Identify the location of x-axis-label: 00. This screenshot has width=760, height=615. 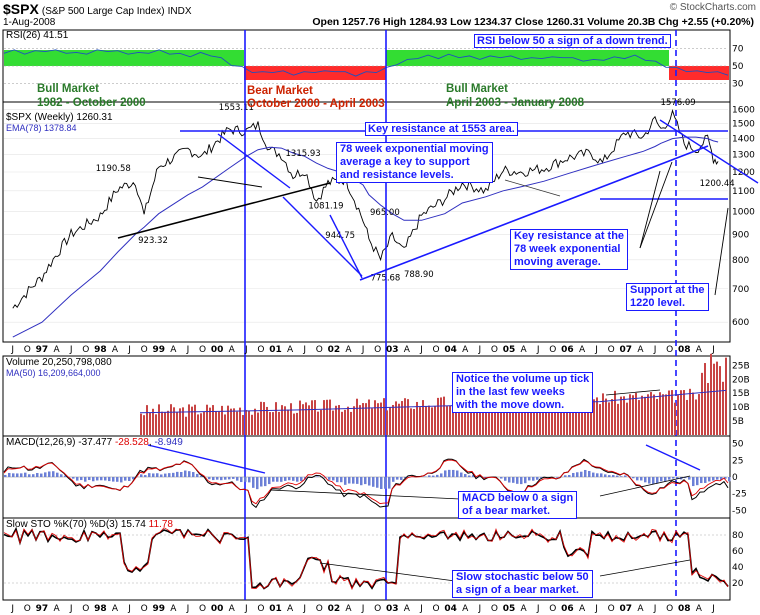
(217, 350).